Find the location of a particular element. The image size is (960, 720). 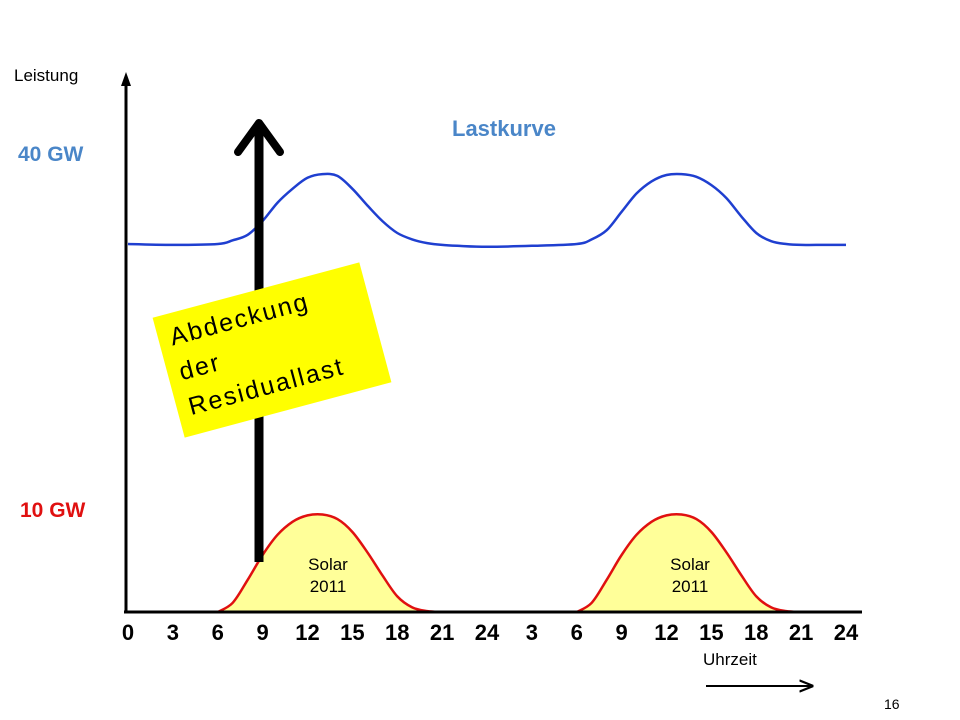

page-number: 16 is located at coordinates (892, 704).